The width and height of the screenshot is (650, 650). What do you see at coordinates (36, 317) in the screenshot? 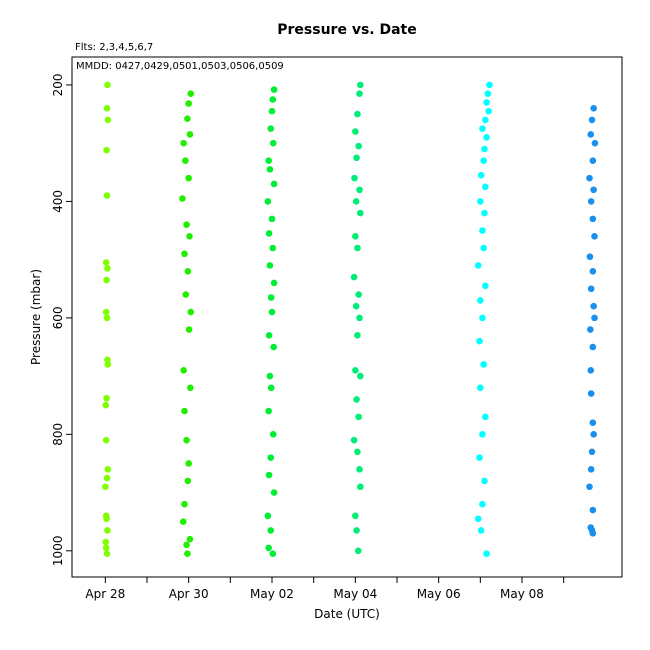
I see `y-axis-label: Pressure (mbar)` at bounding box center [36, 317].